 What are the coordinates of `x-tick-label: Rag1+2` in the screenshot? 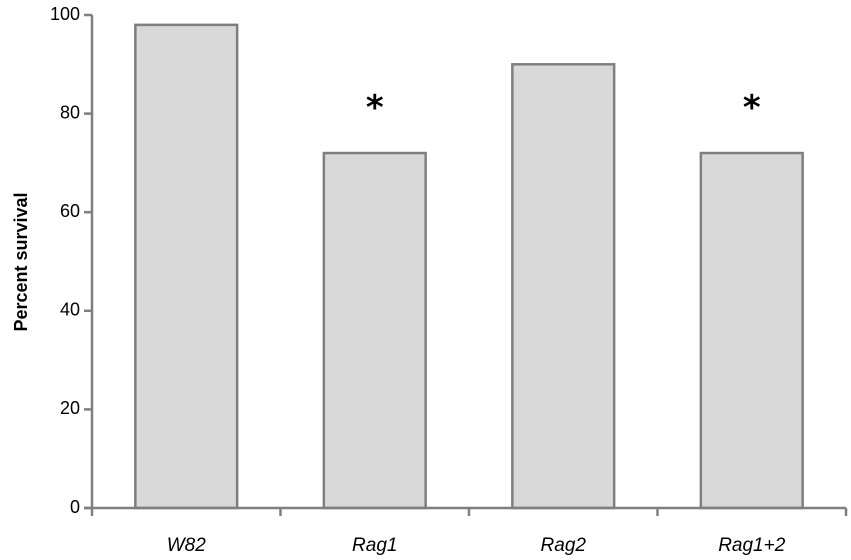 It's located at (752, 545).